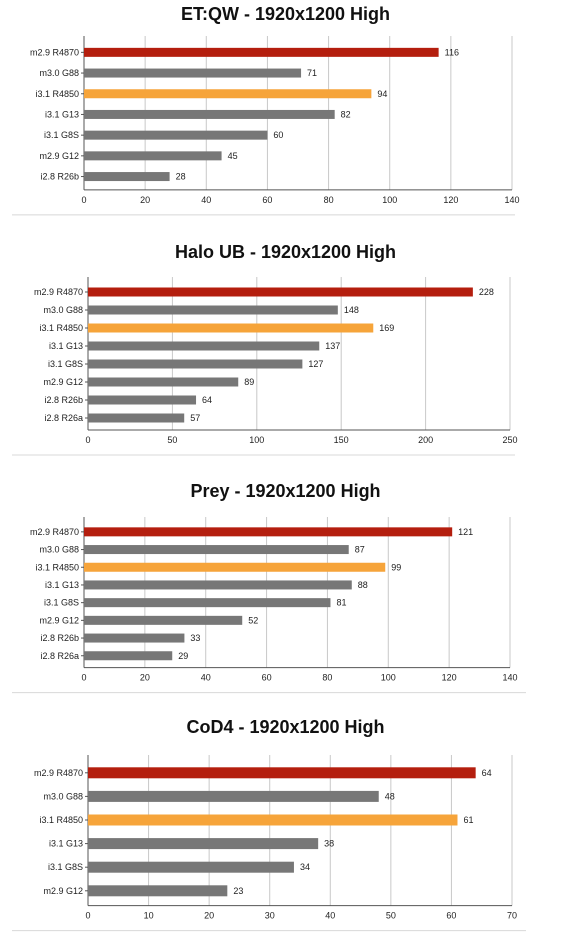  Describe the element at coordinates (59, 177) in the screenshot. I see `category-label: i2.8 R26b` at that location.